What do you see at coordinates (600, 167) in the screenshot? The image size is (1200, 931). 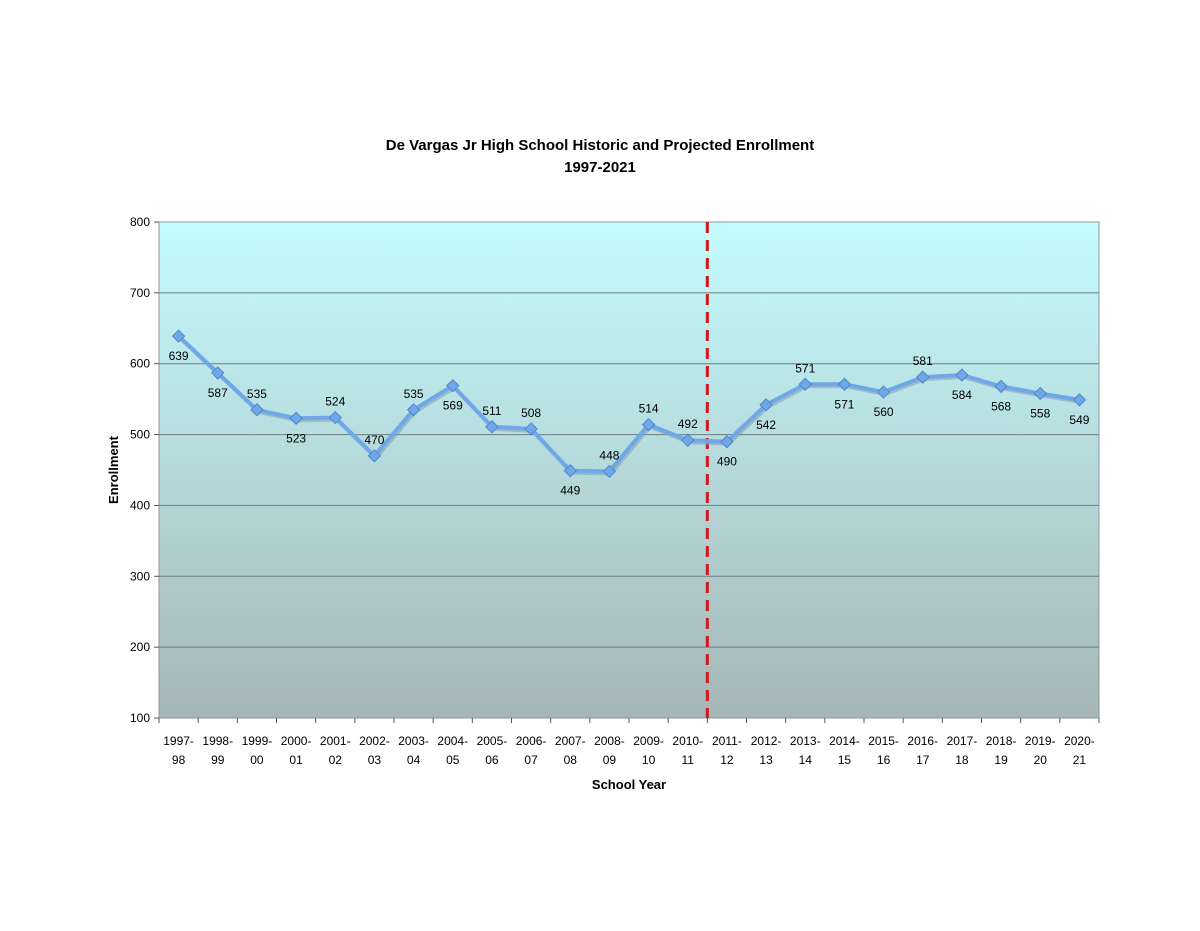 I see `chart-subtitle: 1997-2021` at bounding box center [600, 167].